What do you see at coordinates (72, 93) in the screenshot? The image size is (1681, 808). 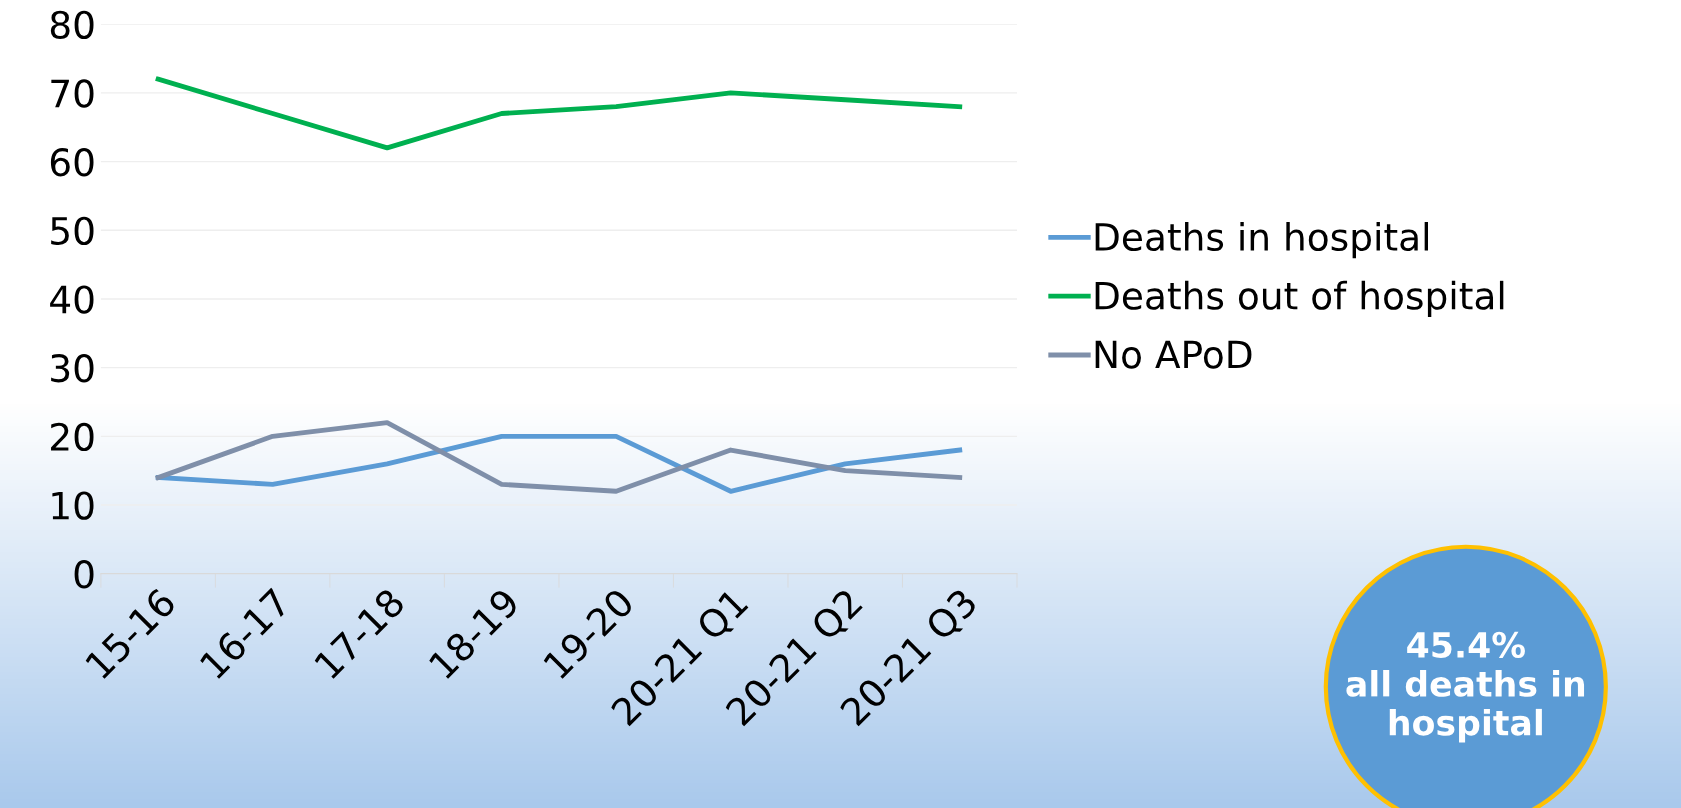 I see `y-tick-label: 70` at bounding box center [72, 93].